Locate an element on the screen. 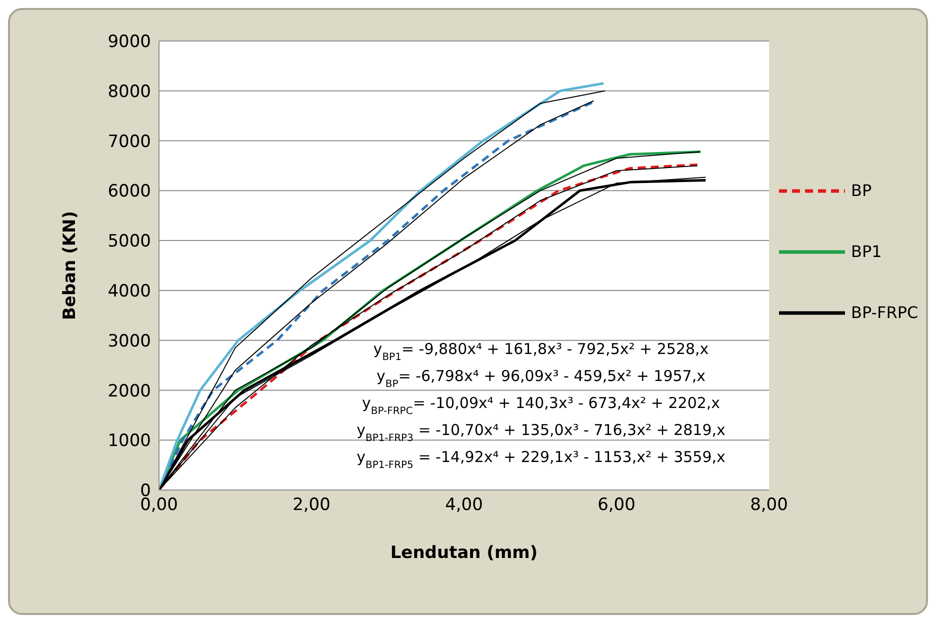  x-tick-label: 4,00 is located at coordinates (464, 505).